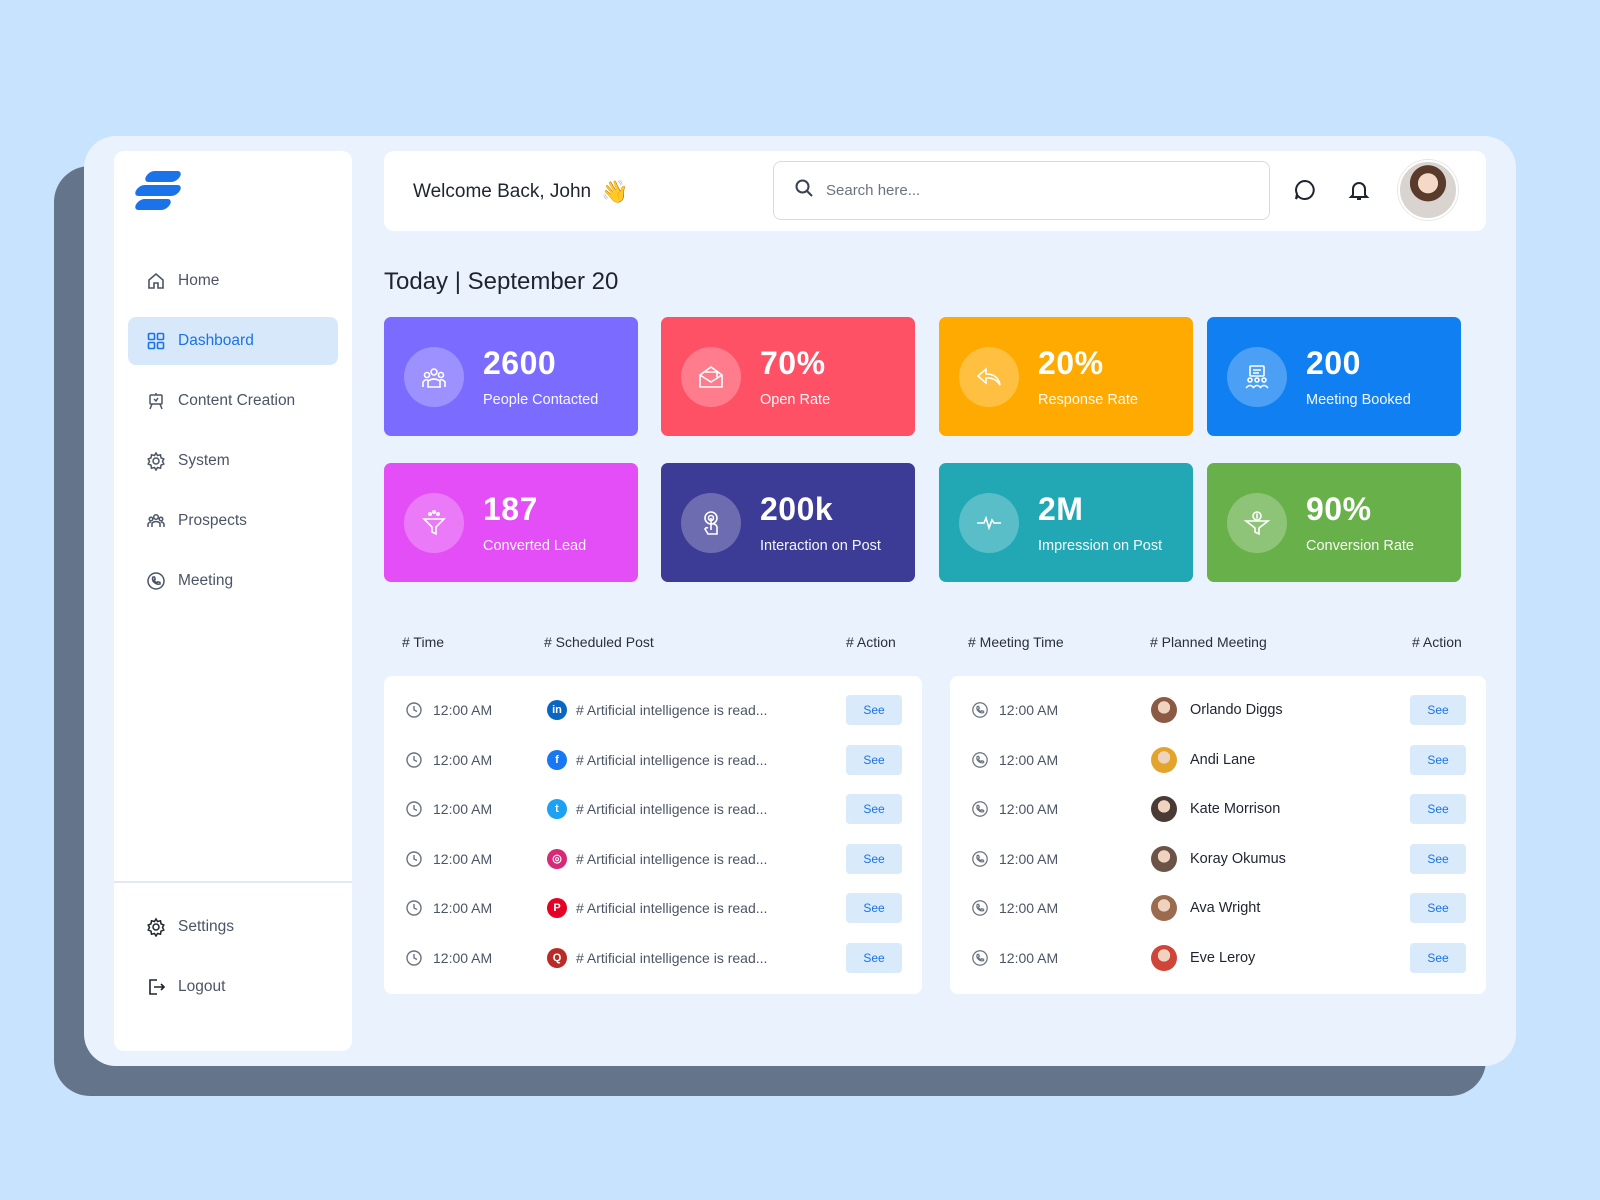 This screenshot has width=1600, height=1200. What do you see at coordinates (237, 400) in the screenshot?
I see `sidebar-item-label: Content Creation` at bounding box center [237, 400].